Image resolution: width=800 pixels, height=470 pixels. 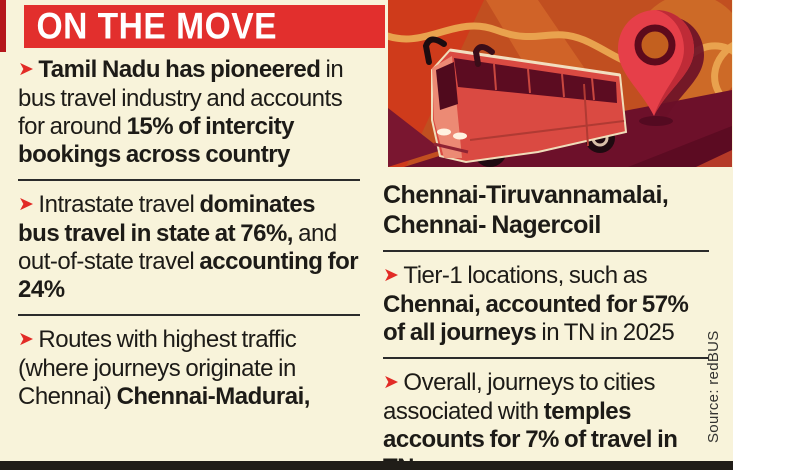 What do you see at coordinates (680, 146) in the screenshot?
I see `road-shadow` at bounding box center [680, 146].